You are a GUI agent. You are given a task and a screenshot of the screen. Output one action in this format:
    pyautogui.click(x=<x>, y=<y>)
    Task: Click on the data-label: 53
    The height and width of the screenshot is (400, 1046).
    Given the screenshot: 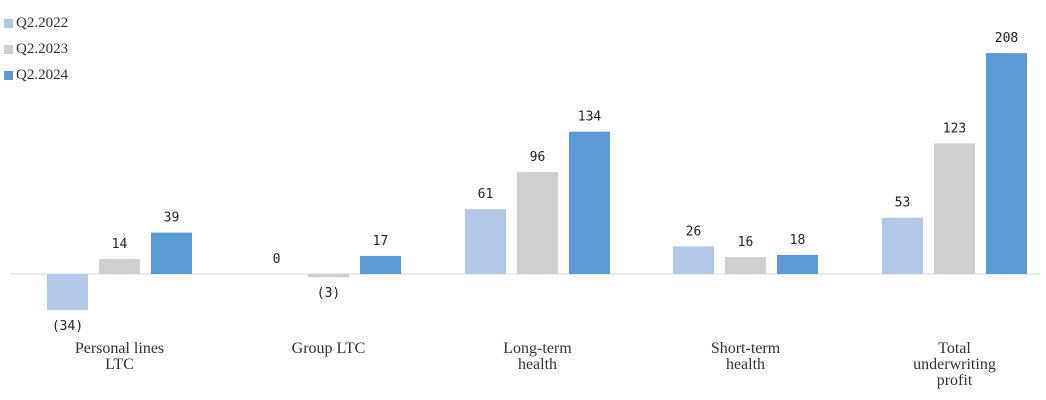 What is the action you would take?
    pyautogui.click(x=903, y=203)
    